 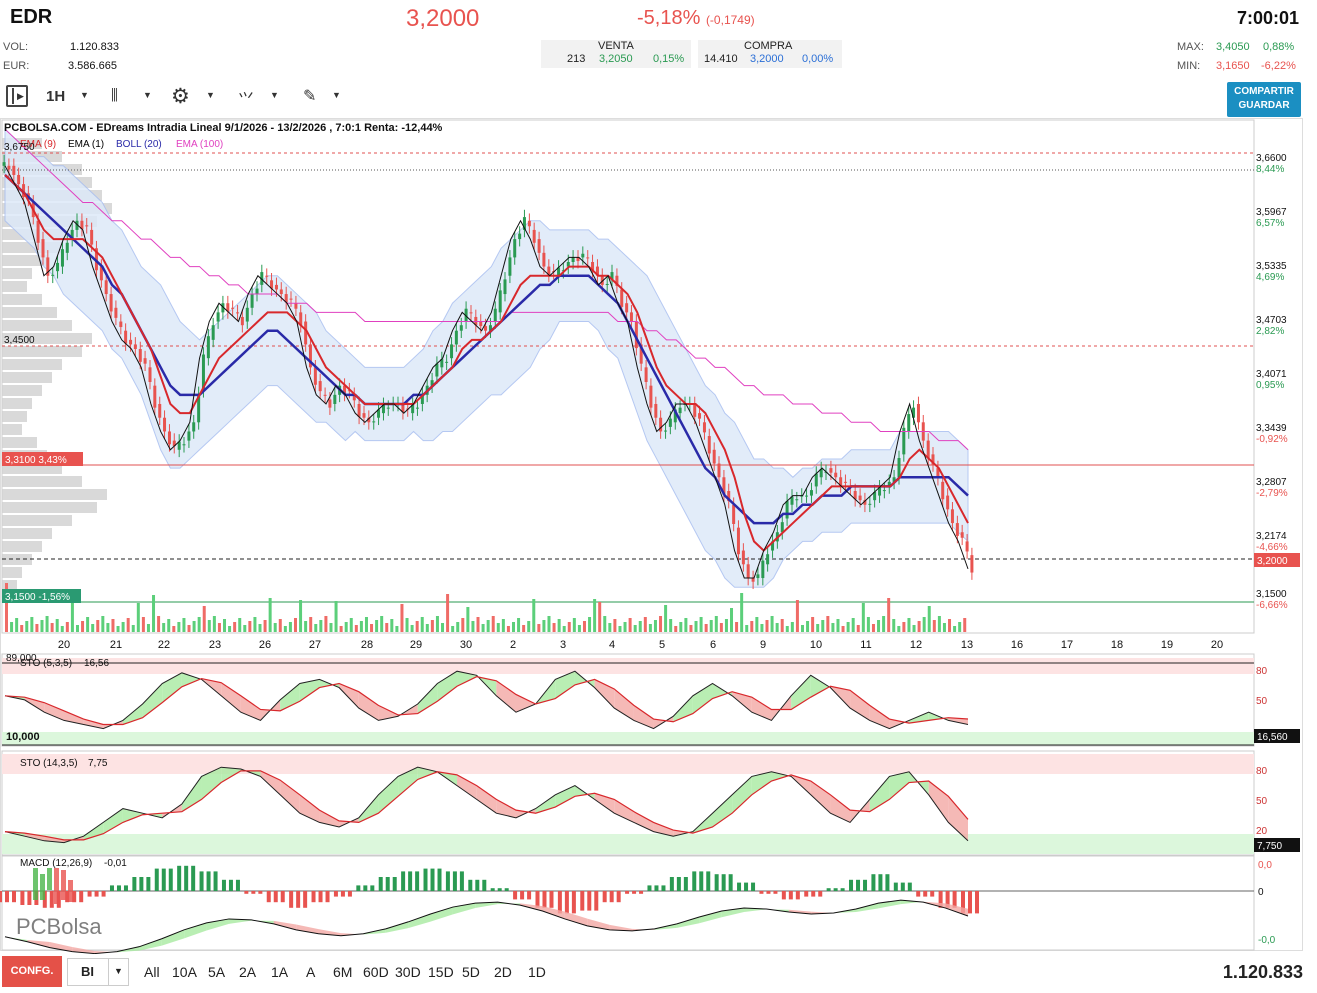 What do you see at coordinates (367, 645) in the screenshot?
I see `date-tick-label: 28` at bounding box center [367, 645].